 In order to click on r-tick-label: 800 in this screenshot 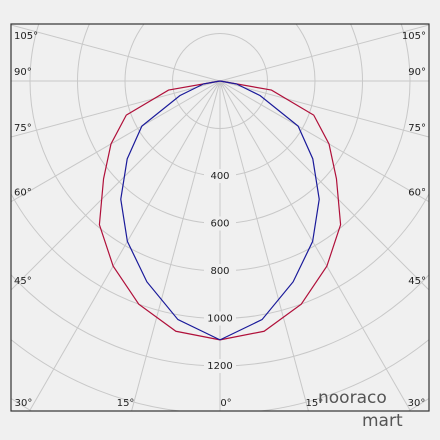, I will do `click(219, 271)`.